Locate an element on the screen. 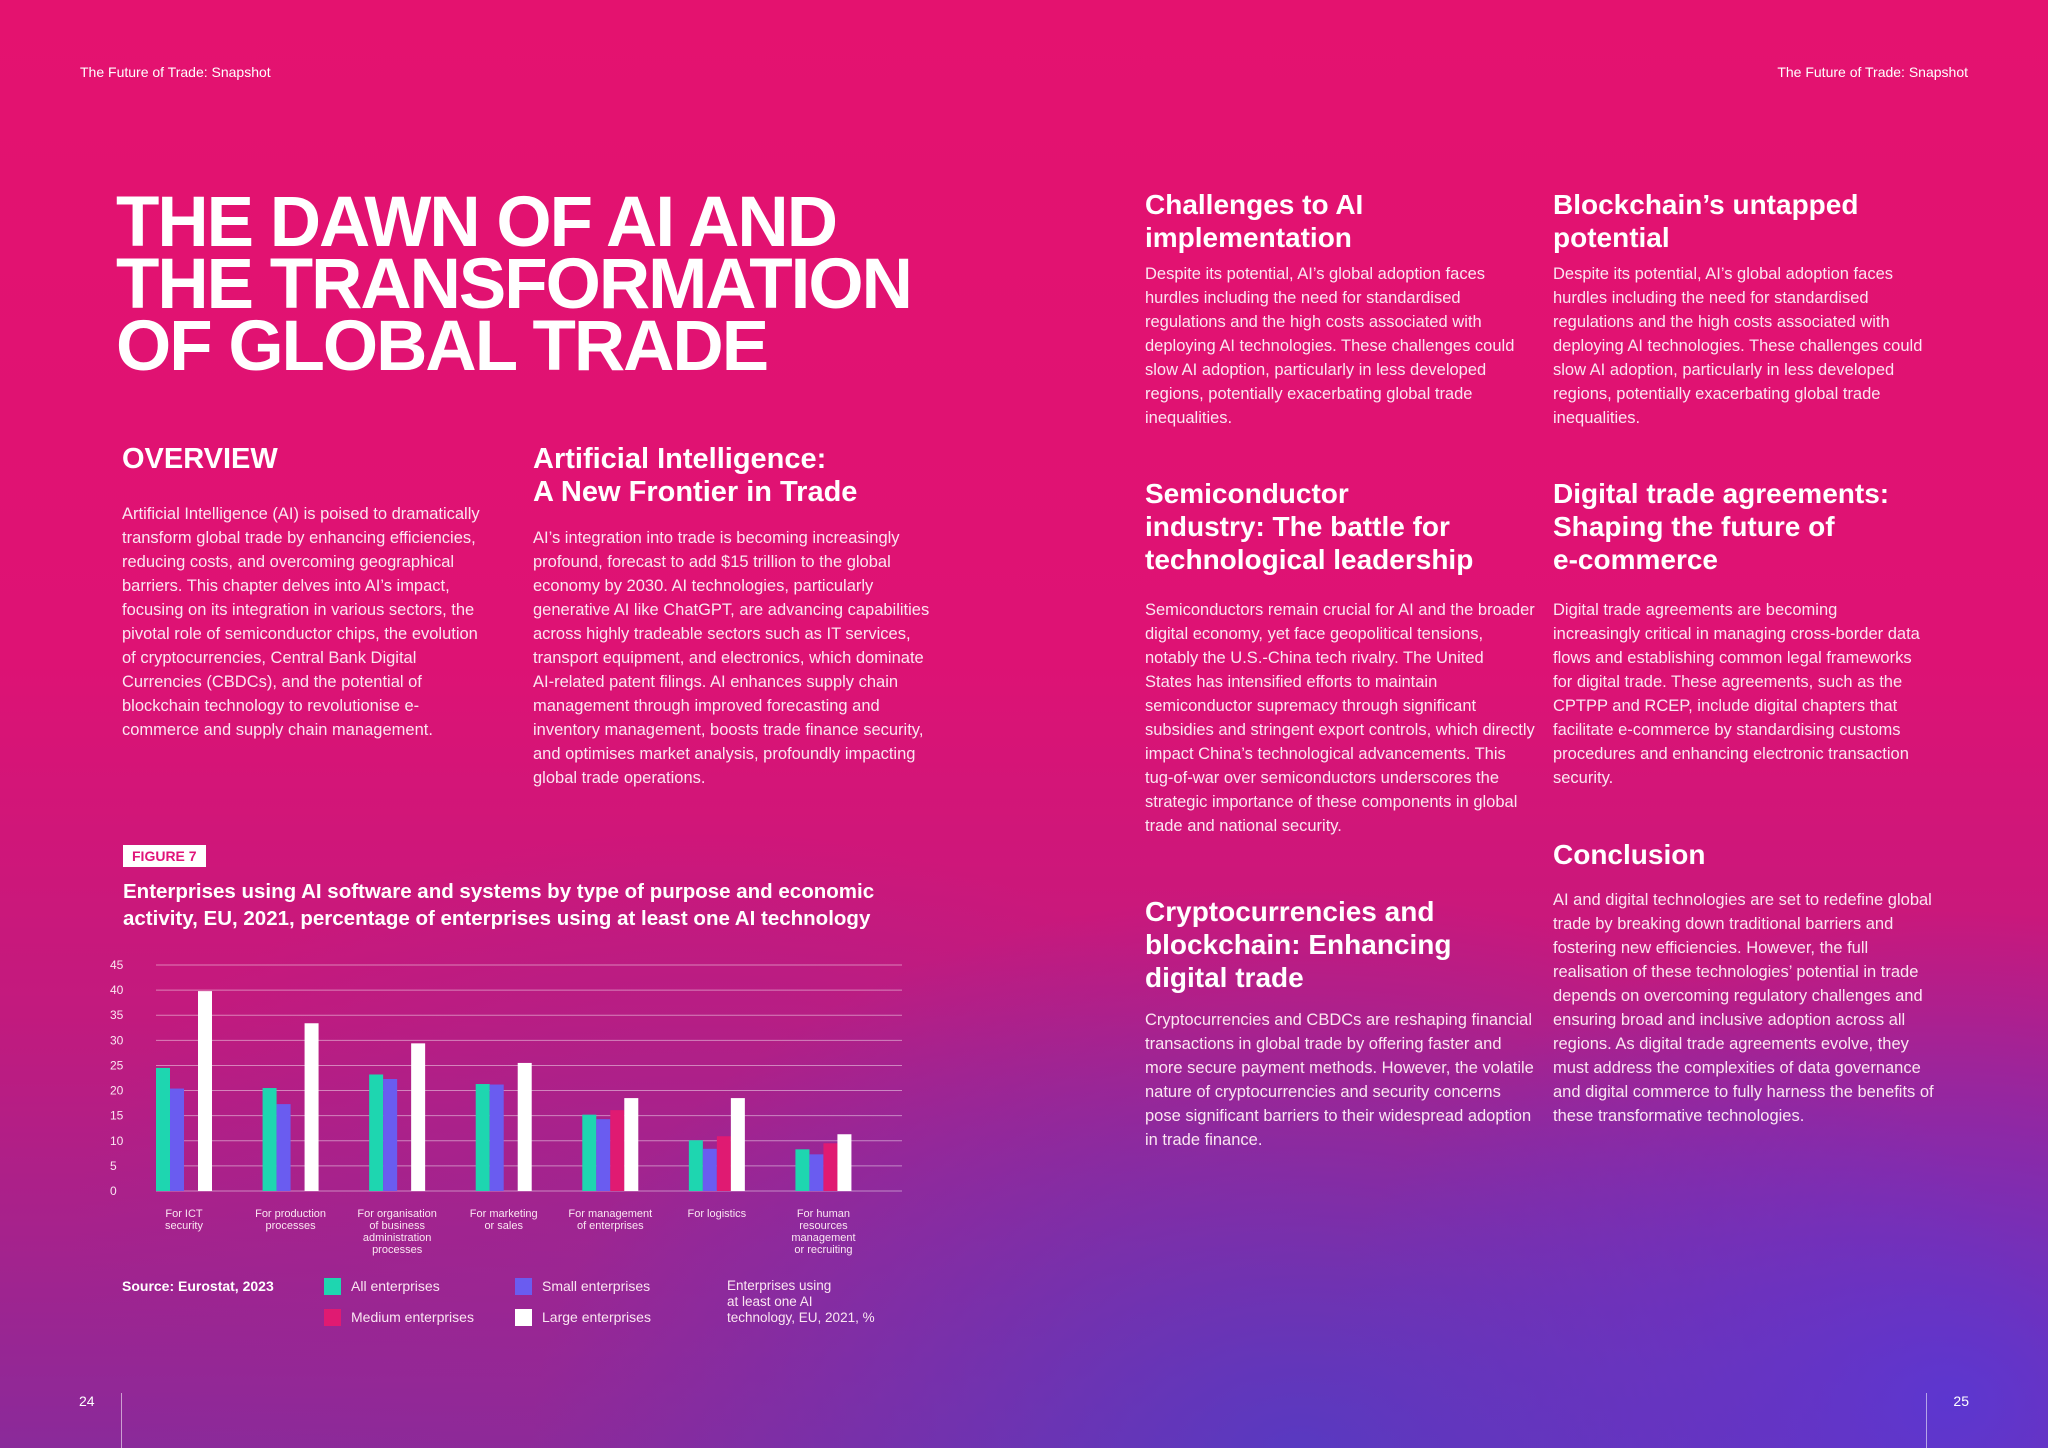  legend-swatch-medium is located at coordinates (332, 1317).